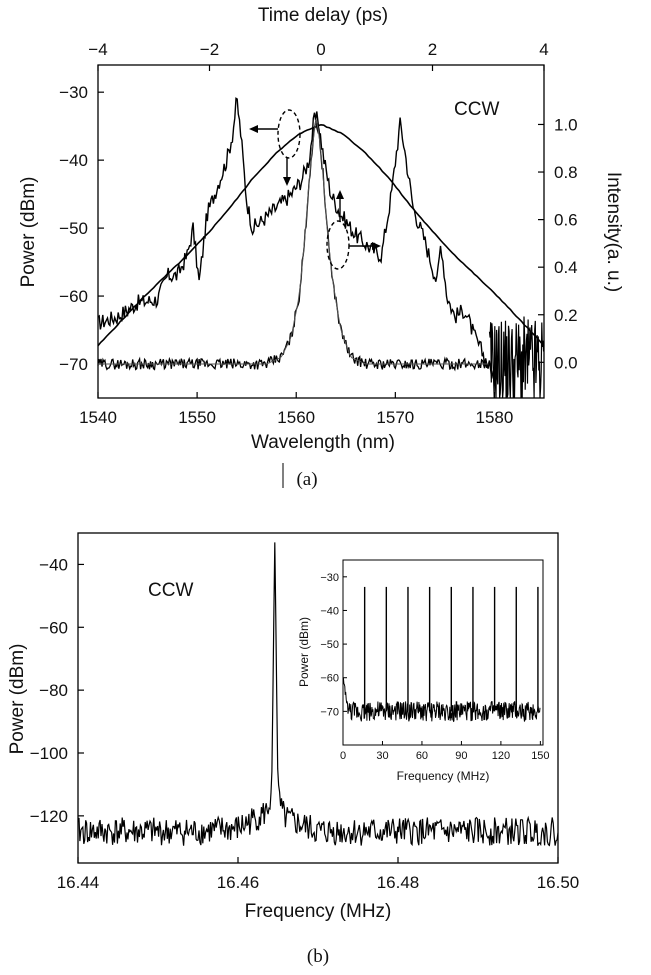 This screenshot has width=651, height=975. I want to click on panel-a-y-tick-label: −30, so click(73, 92).